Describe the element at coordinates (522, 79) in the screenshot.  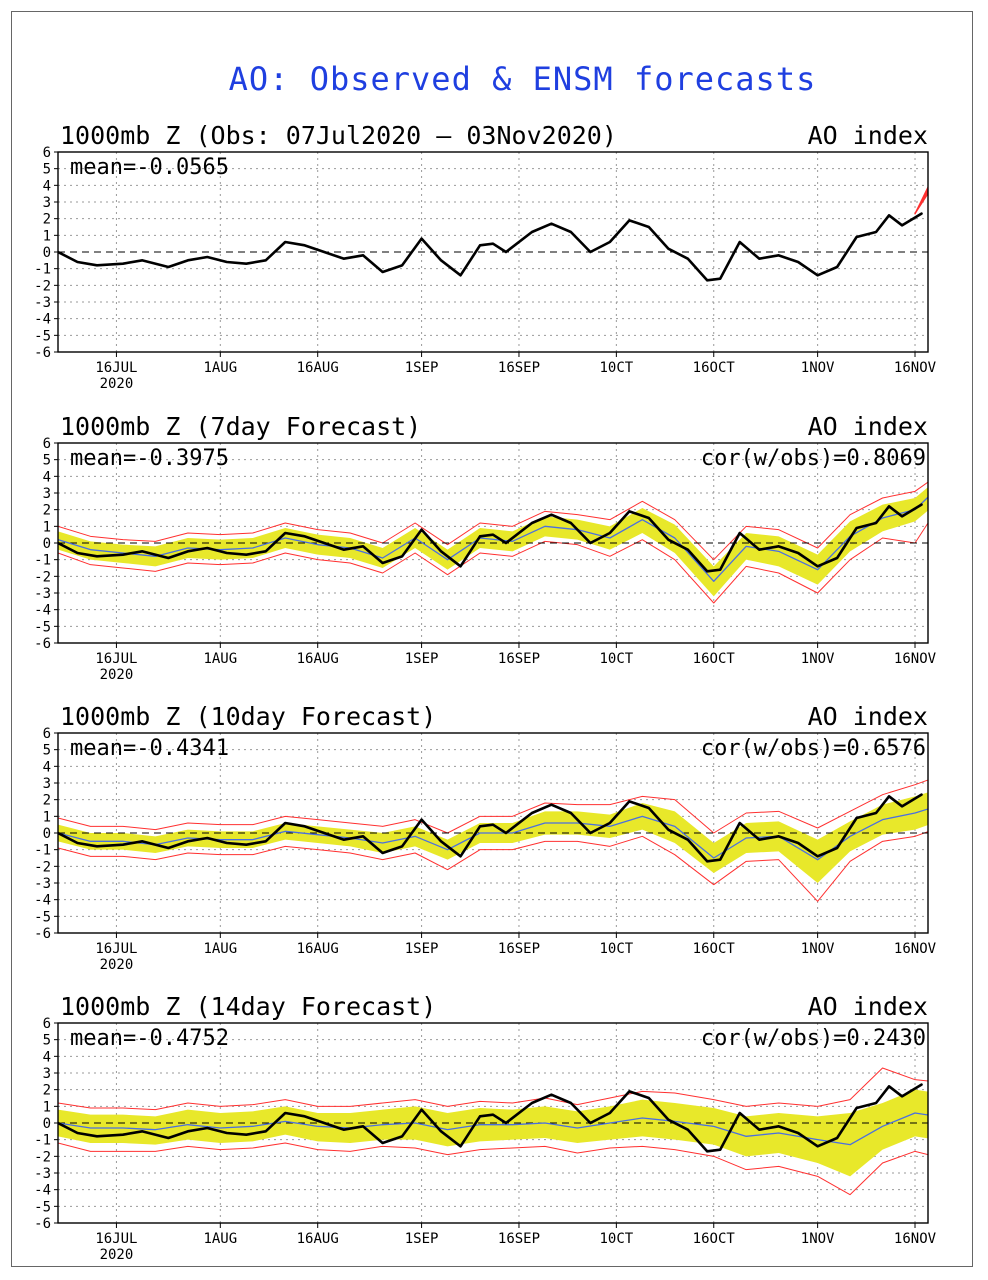
I see `main-title: AO: Observed & ENSM forecasts` at that location.